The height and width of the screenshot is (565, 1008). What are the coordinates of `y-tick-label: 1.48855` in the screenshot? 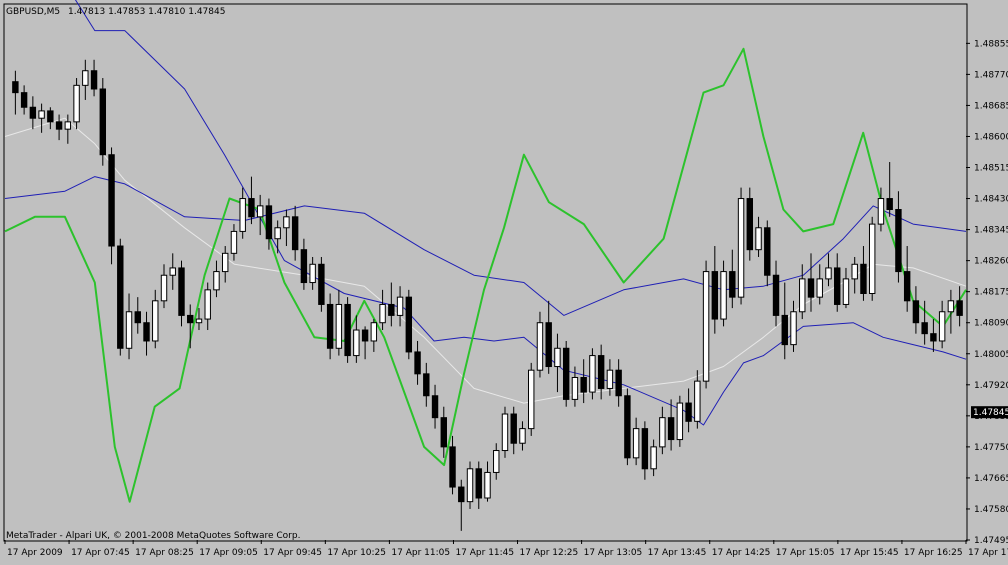 It's located at (991, 44).